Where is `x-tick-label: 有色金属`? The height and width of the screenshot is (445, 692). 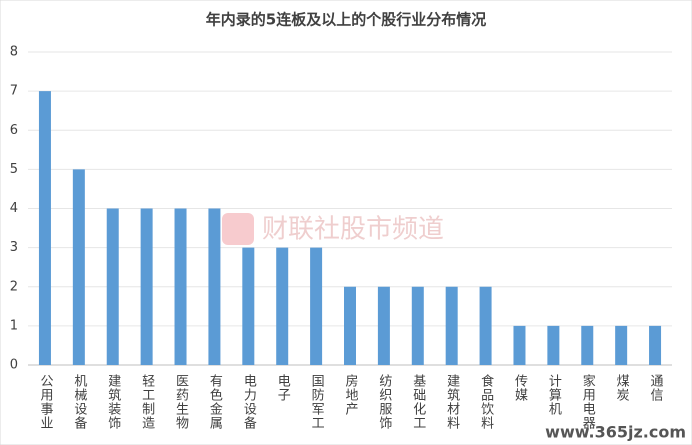 x-tick-label: 有色金属 is located at coordinates (215, 402).